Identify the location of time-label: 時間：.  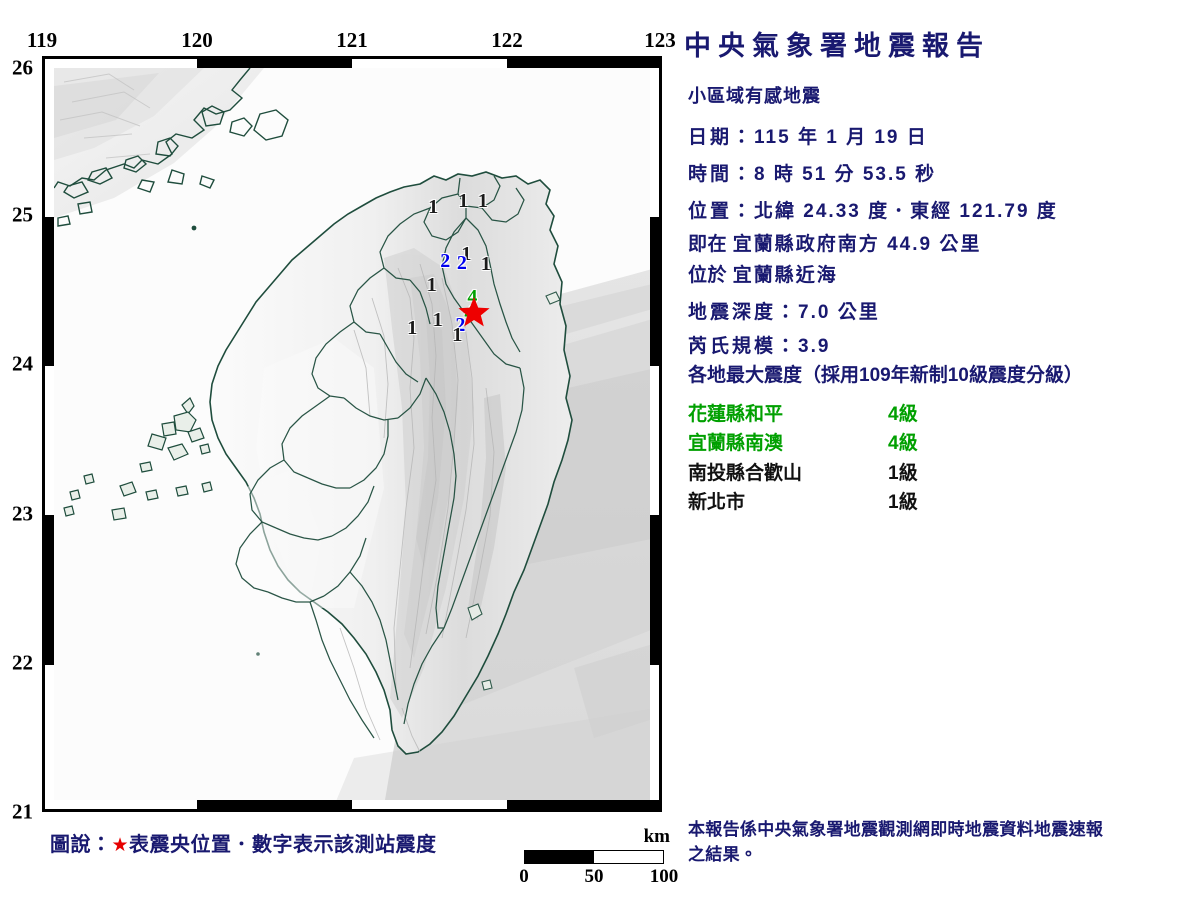
(721, 174).